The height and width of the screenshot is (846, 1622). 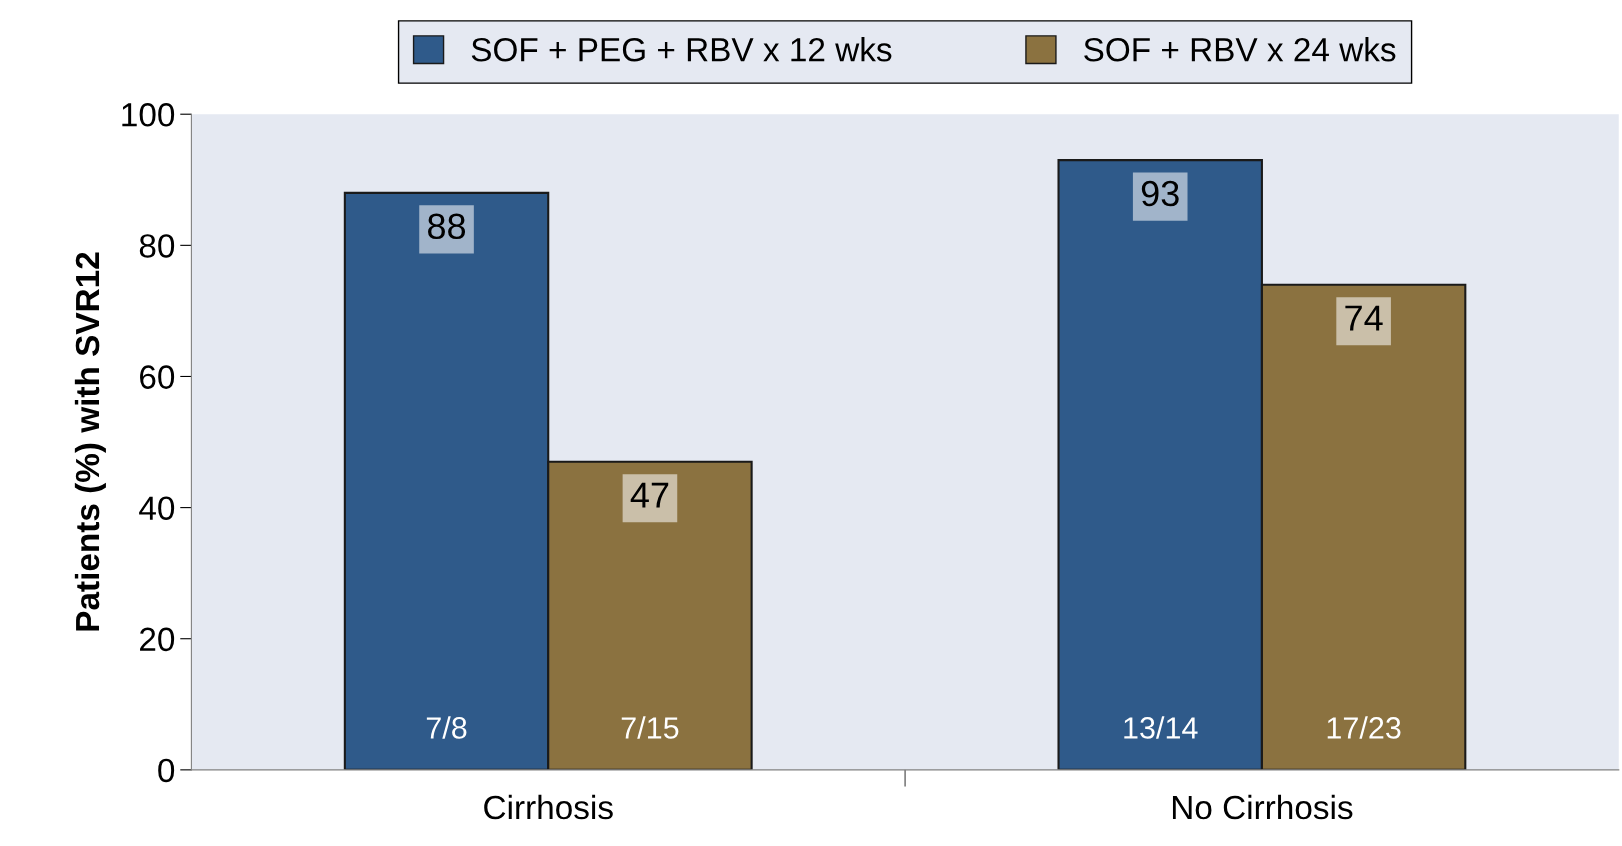 I want to click on data-label: 47, so click(x=649, y=495).